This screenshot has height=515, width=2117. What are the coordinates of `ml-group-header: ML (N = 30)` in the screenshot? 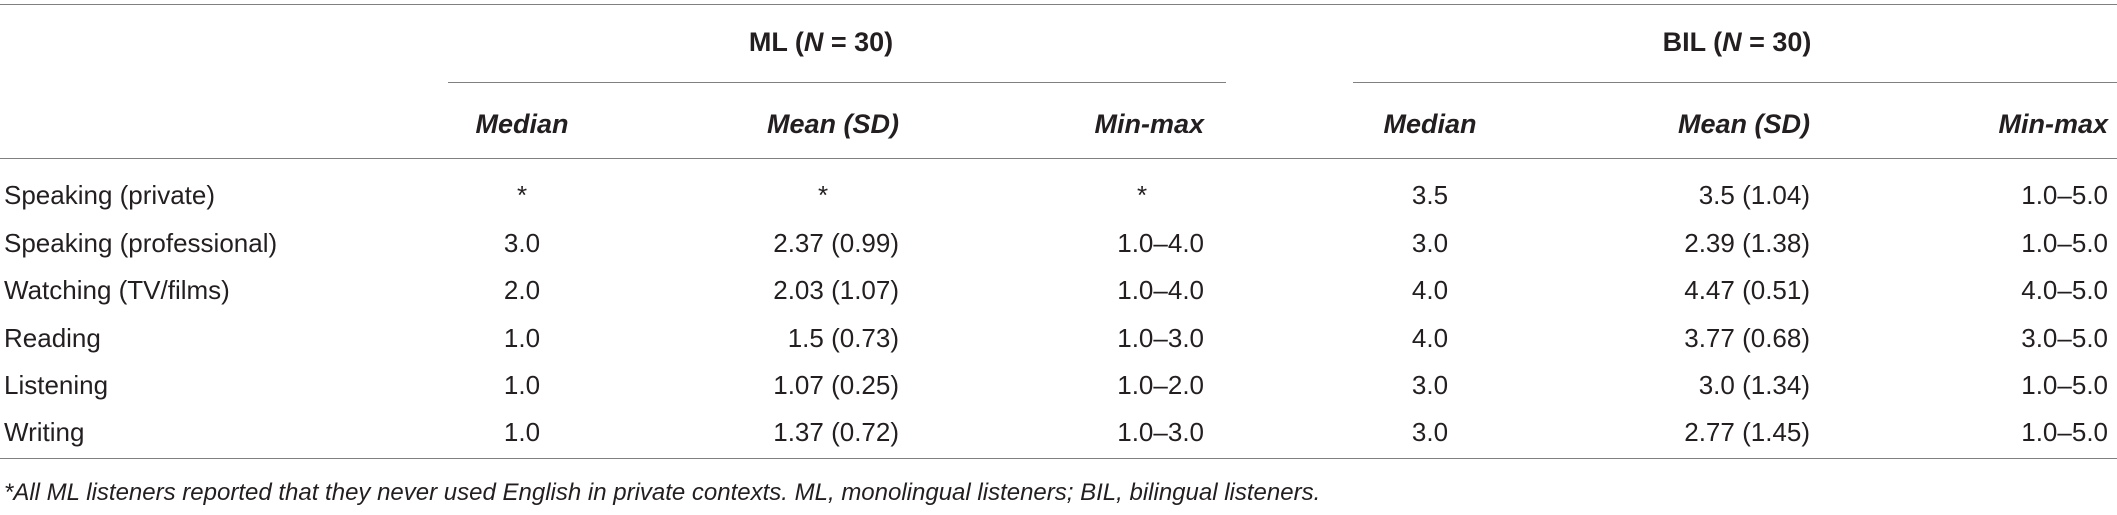 It's located at (821, 42).